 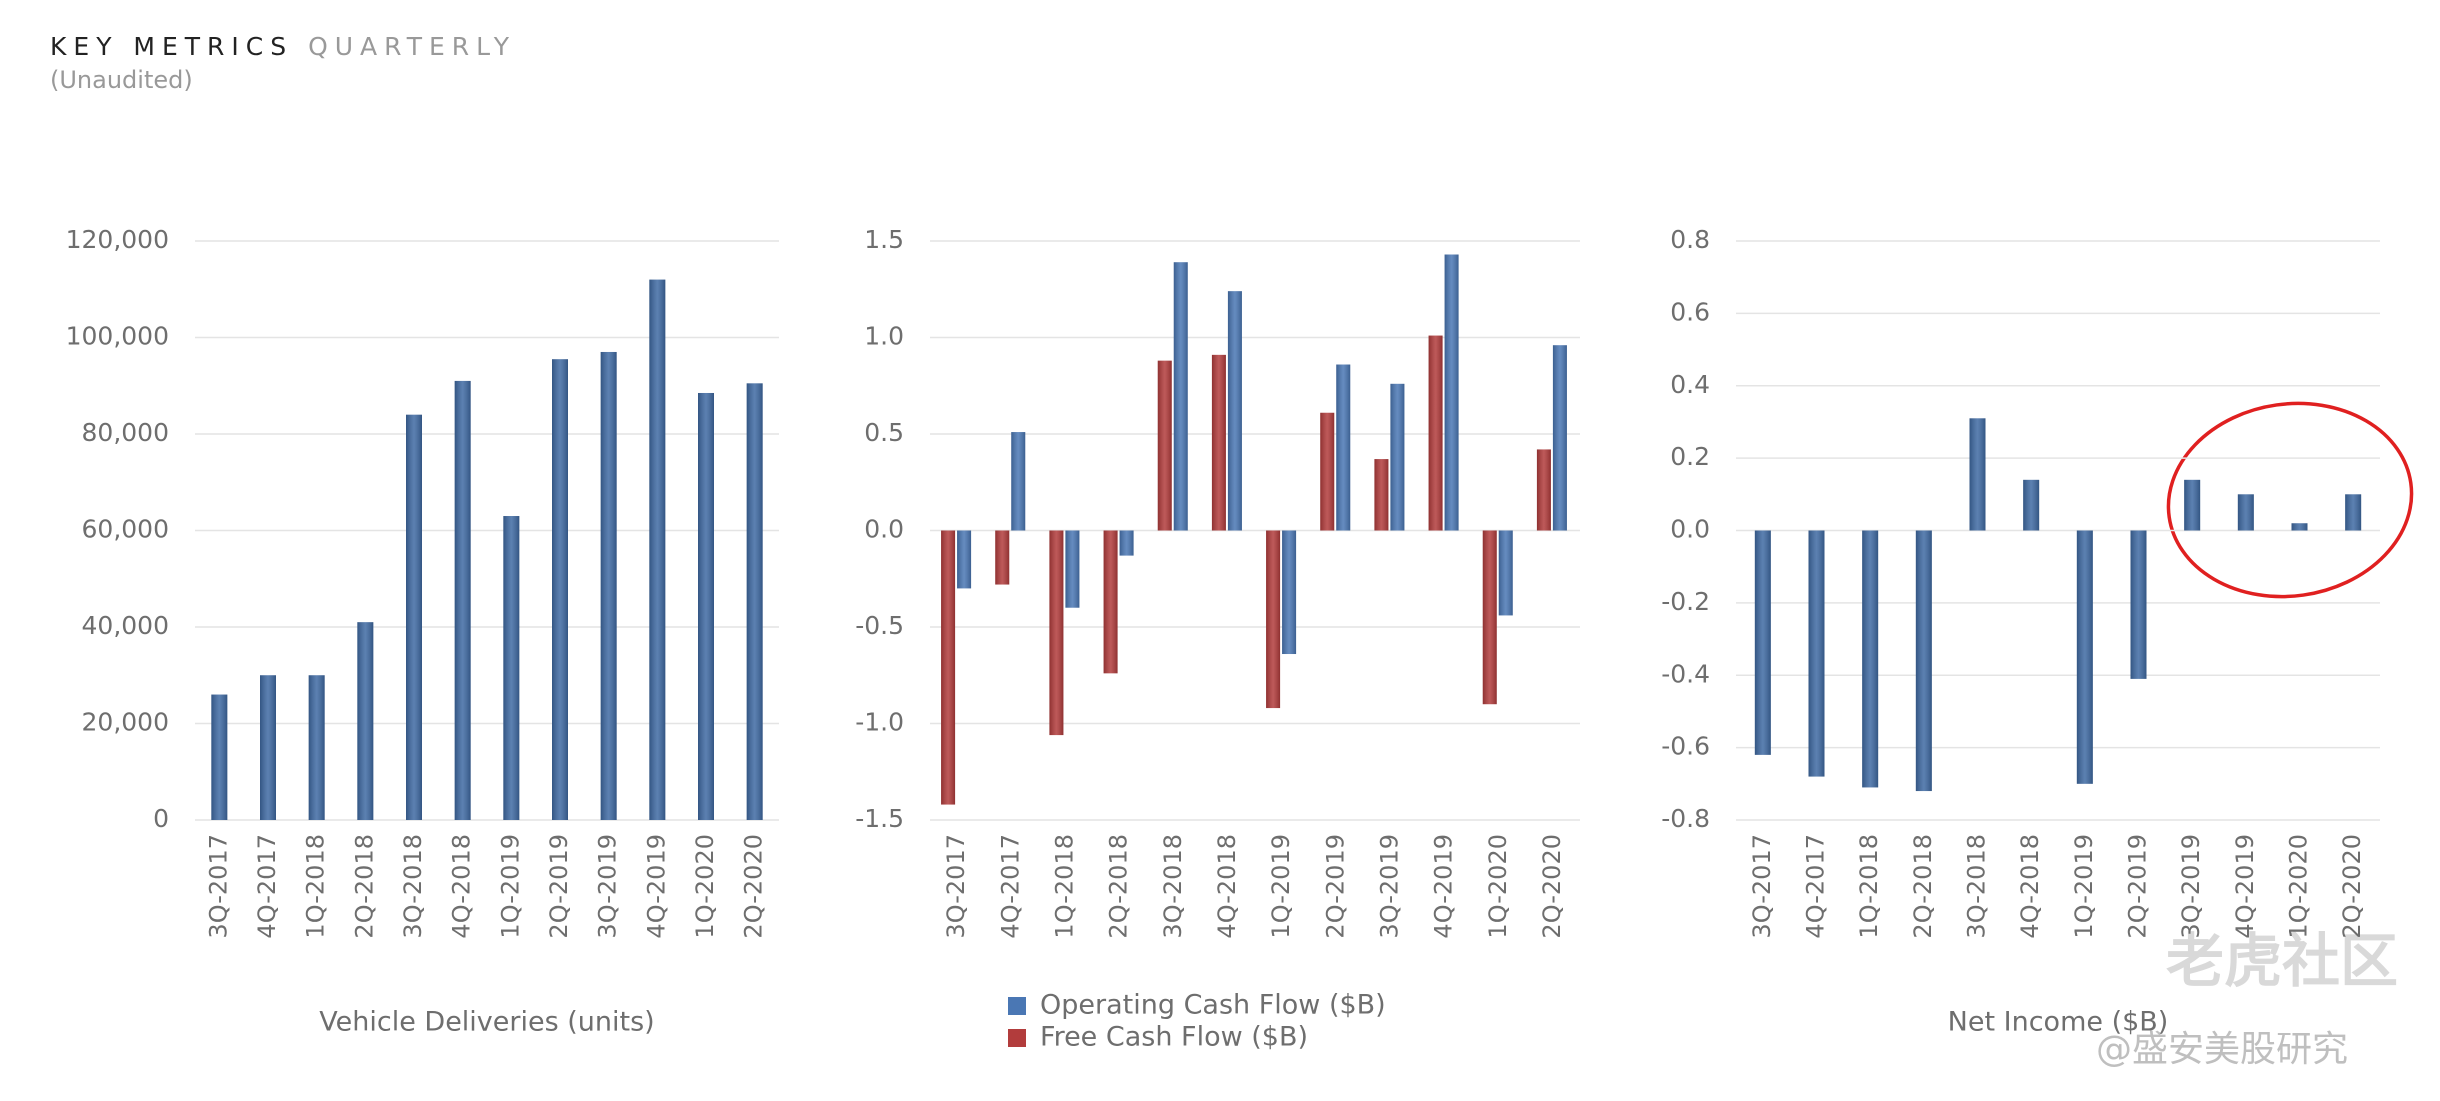 I want to click on subtitle: (Unaudited), so click(x=121, y=80).